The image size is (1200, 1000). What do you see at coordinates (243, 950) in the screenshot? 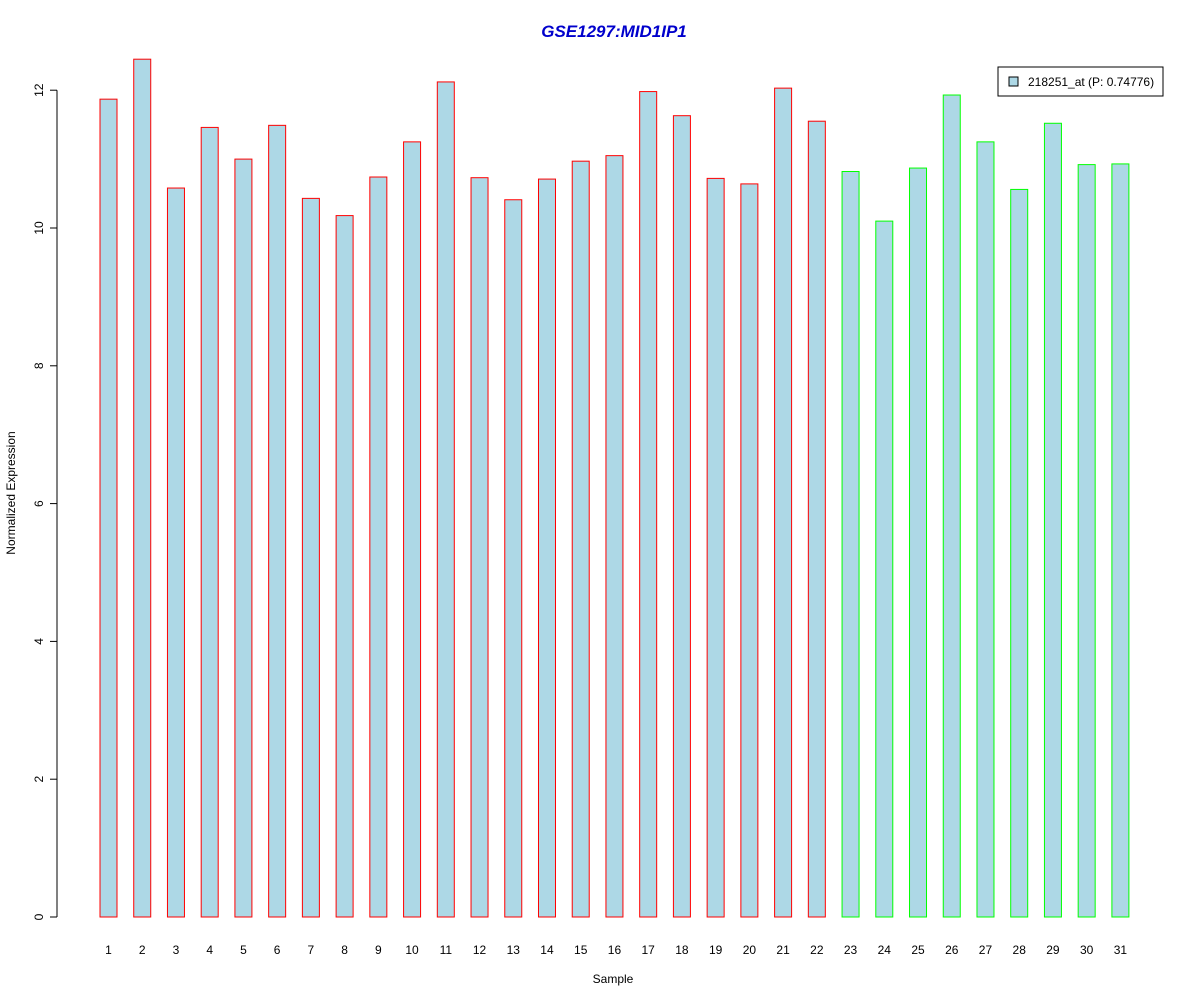
I see `x-tick-label: 5` at bounding box center [243, 950].